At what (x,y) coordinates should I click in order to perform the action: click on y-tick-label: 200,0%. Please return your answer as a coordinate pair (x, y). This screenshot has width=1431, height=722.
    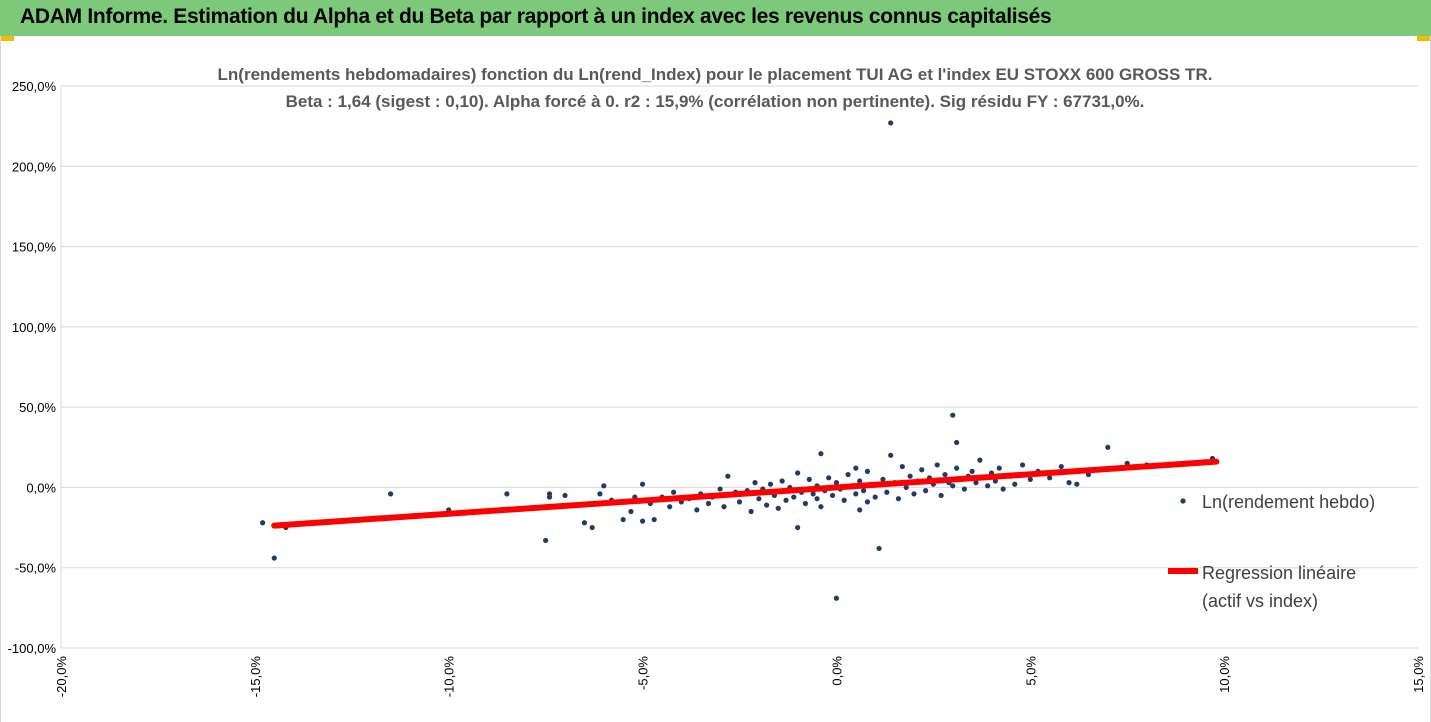
    Looking at the image, I should click on (34, 166).